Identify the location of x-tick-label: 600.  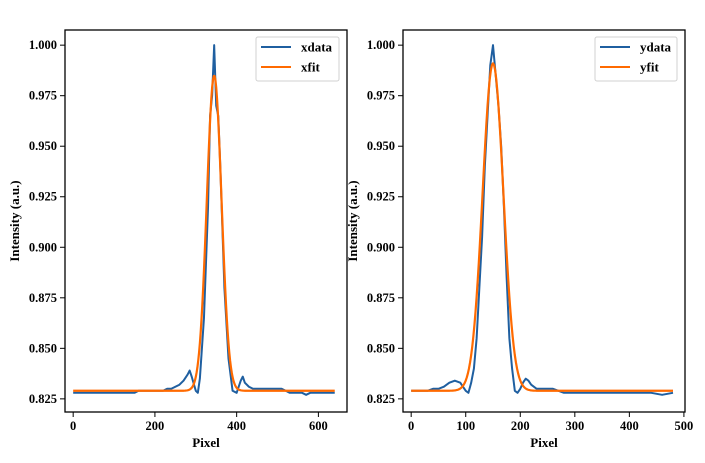
(318, 426).